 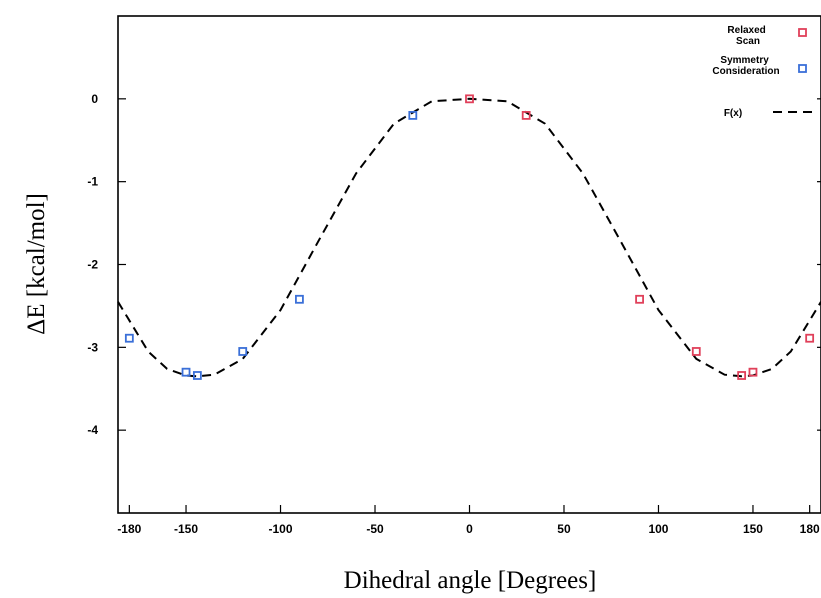 I want to click on x-tick-label: 0, so click(x=469, y=529).